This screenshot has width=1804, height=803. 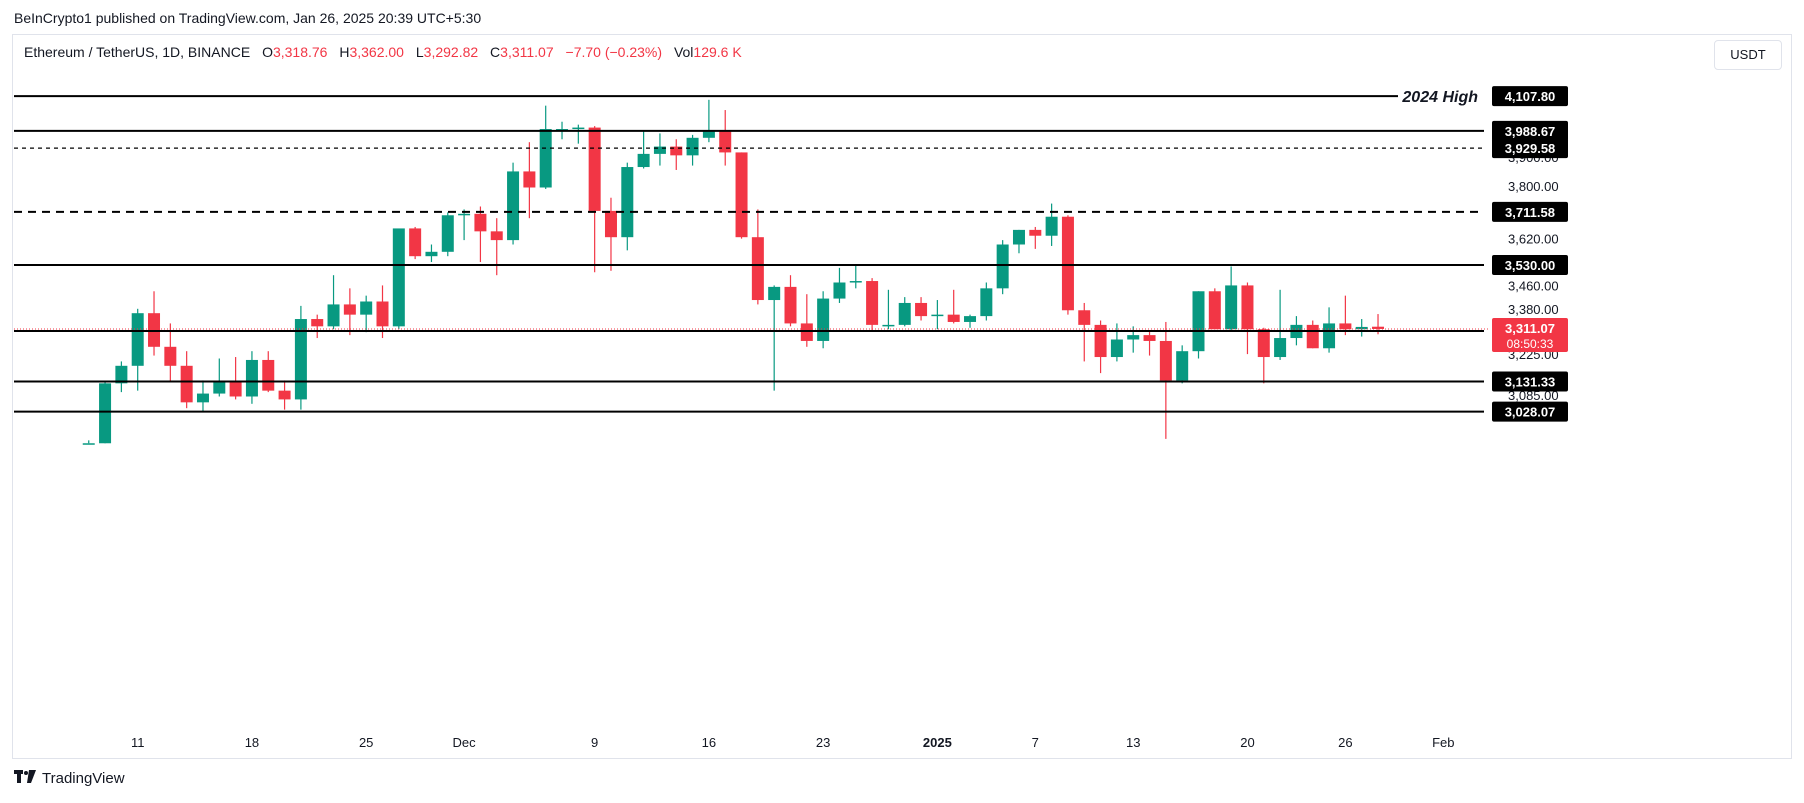 What do you see at coordinates (451, 52) in the screenshot?
I see `low-value: 3,292.82` at bounding box center [451, 52].